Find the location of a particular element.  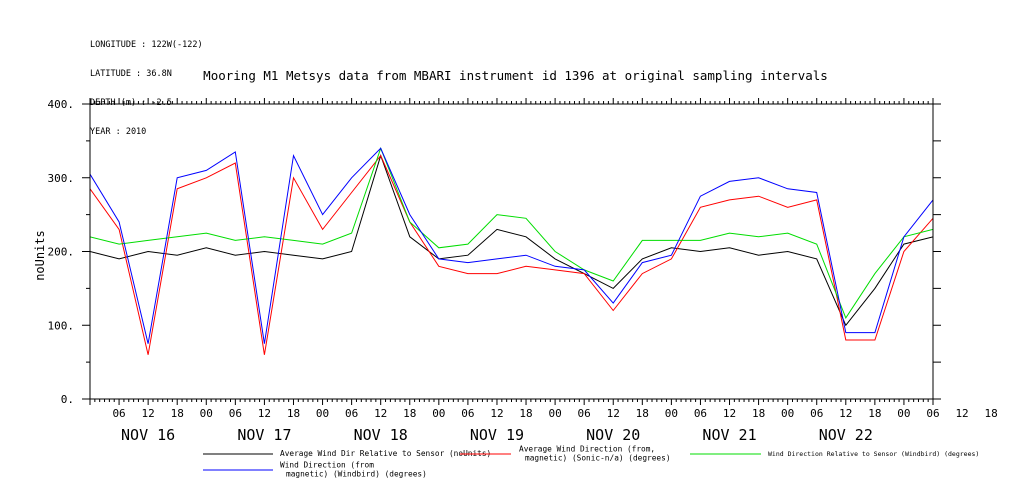

x-day-label: NOV 21 is located at coordinates (729, 435).